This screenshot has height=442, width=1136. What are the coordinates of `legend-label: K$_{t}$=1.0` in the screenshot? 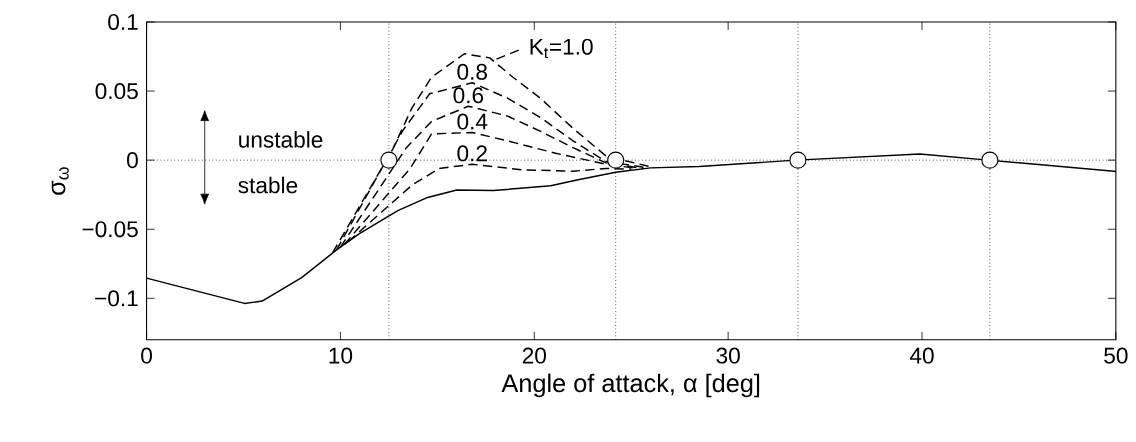 It's located at (561, 48).